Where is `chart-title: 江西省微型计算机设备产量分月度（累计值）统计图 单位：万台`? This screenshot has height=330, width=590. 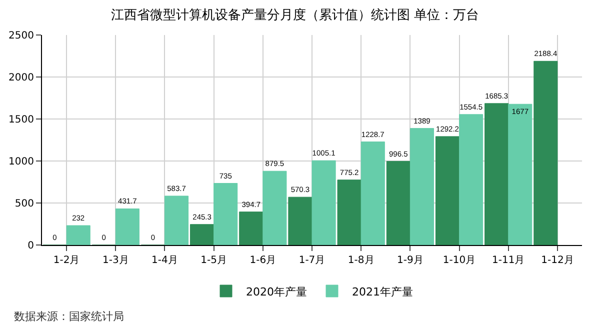 chart-title: 江西省微型计算机设备产量分月度（累计值）统计图 单位：万台 is located at coordinates (295, 15).